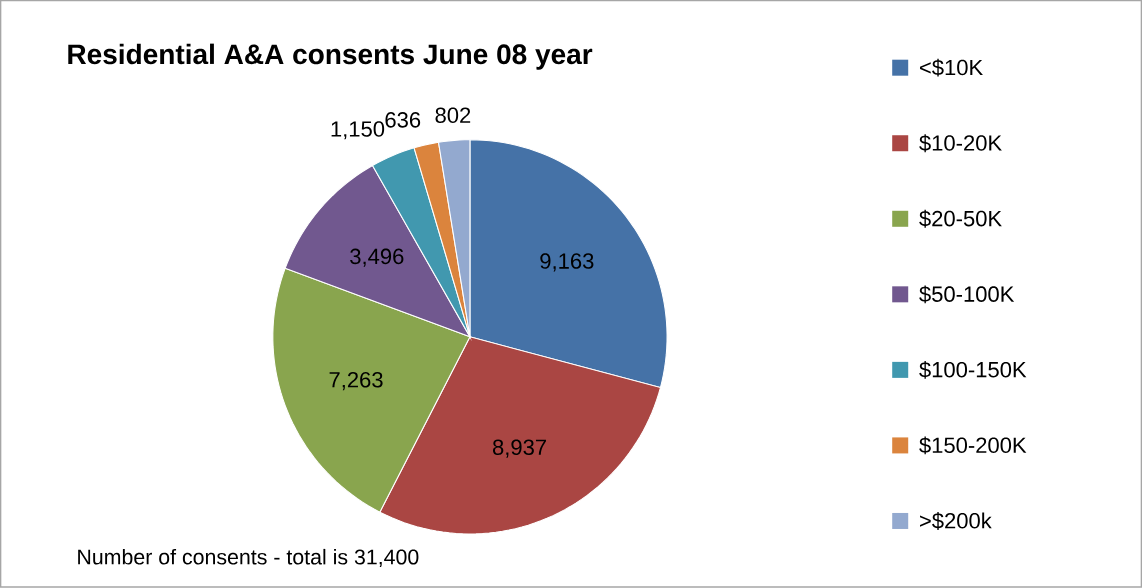 The height and width of the screenshot is (588, 1142). What do you see at coordinates (960, 219) in the screenshot?
I see `legend-label: $20-50K` at bounding box center [960, 219].